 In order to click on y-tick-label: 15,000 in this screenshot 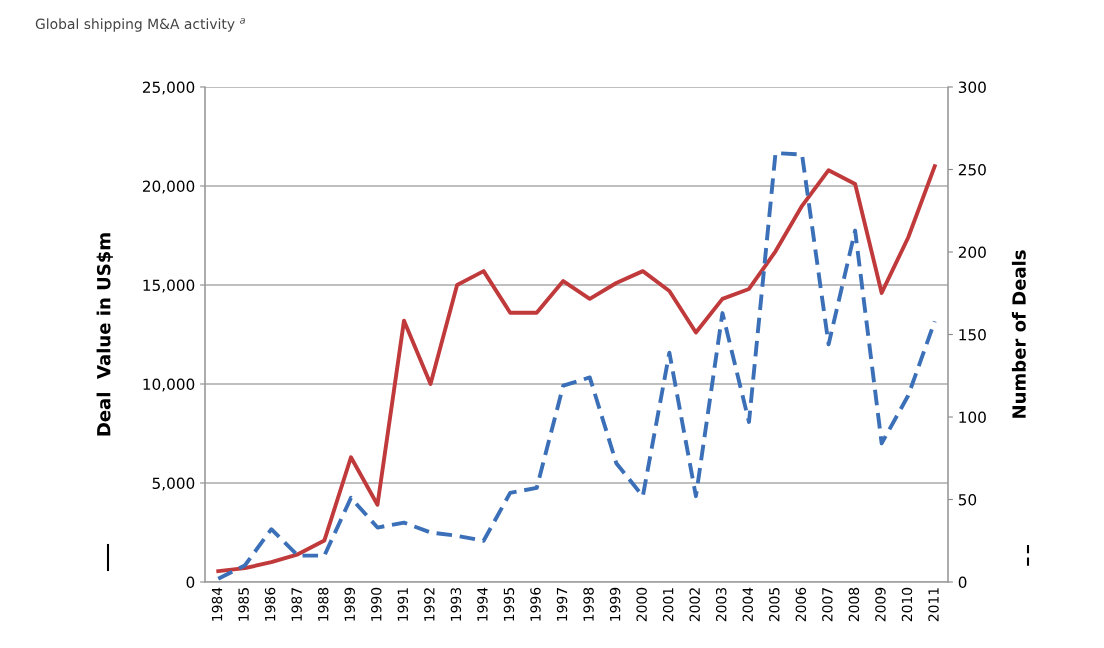, I will do `click(169, 286)`.